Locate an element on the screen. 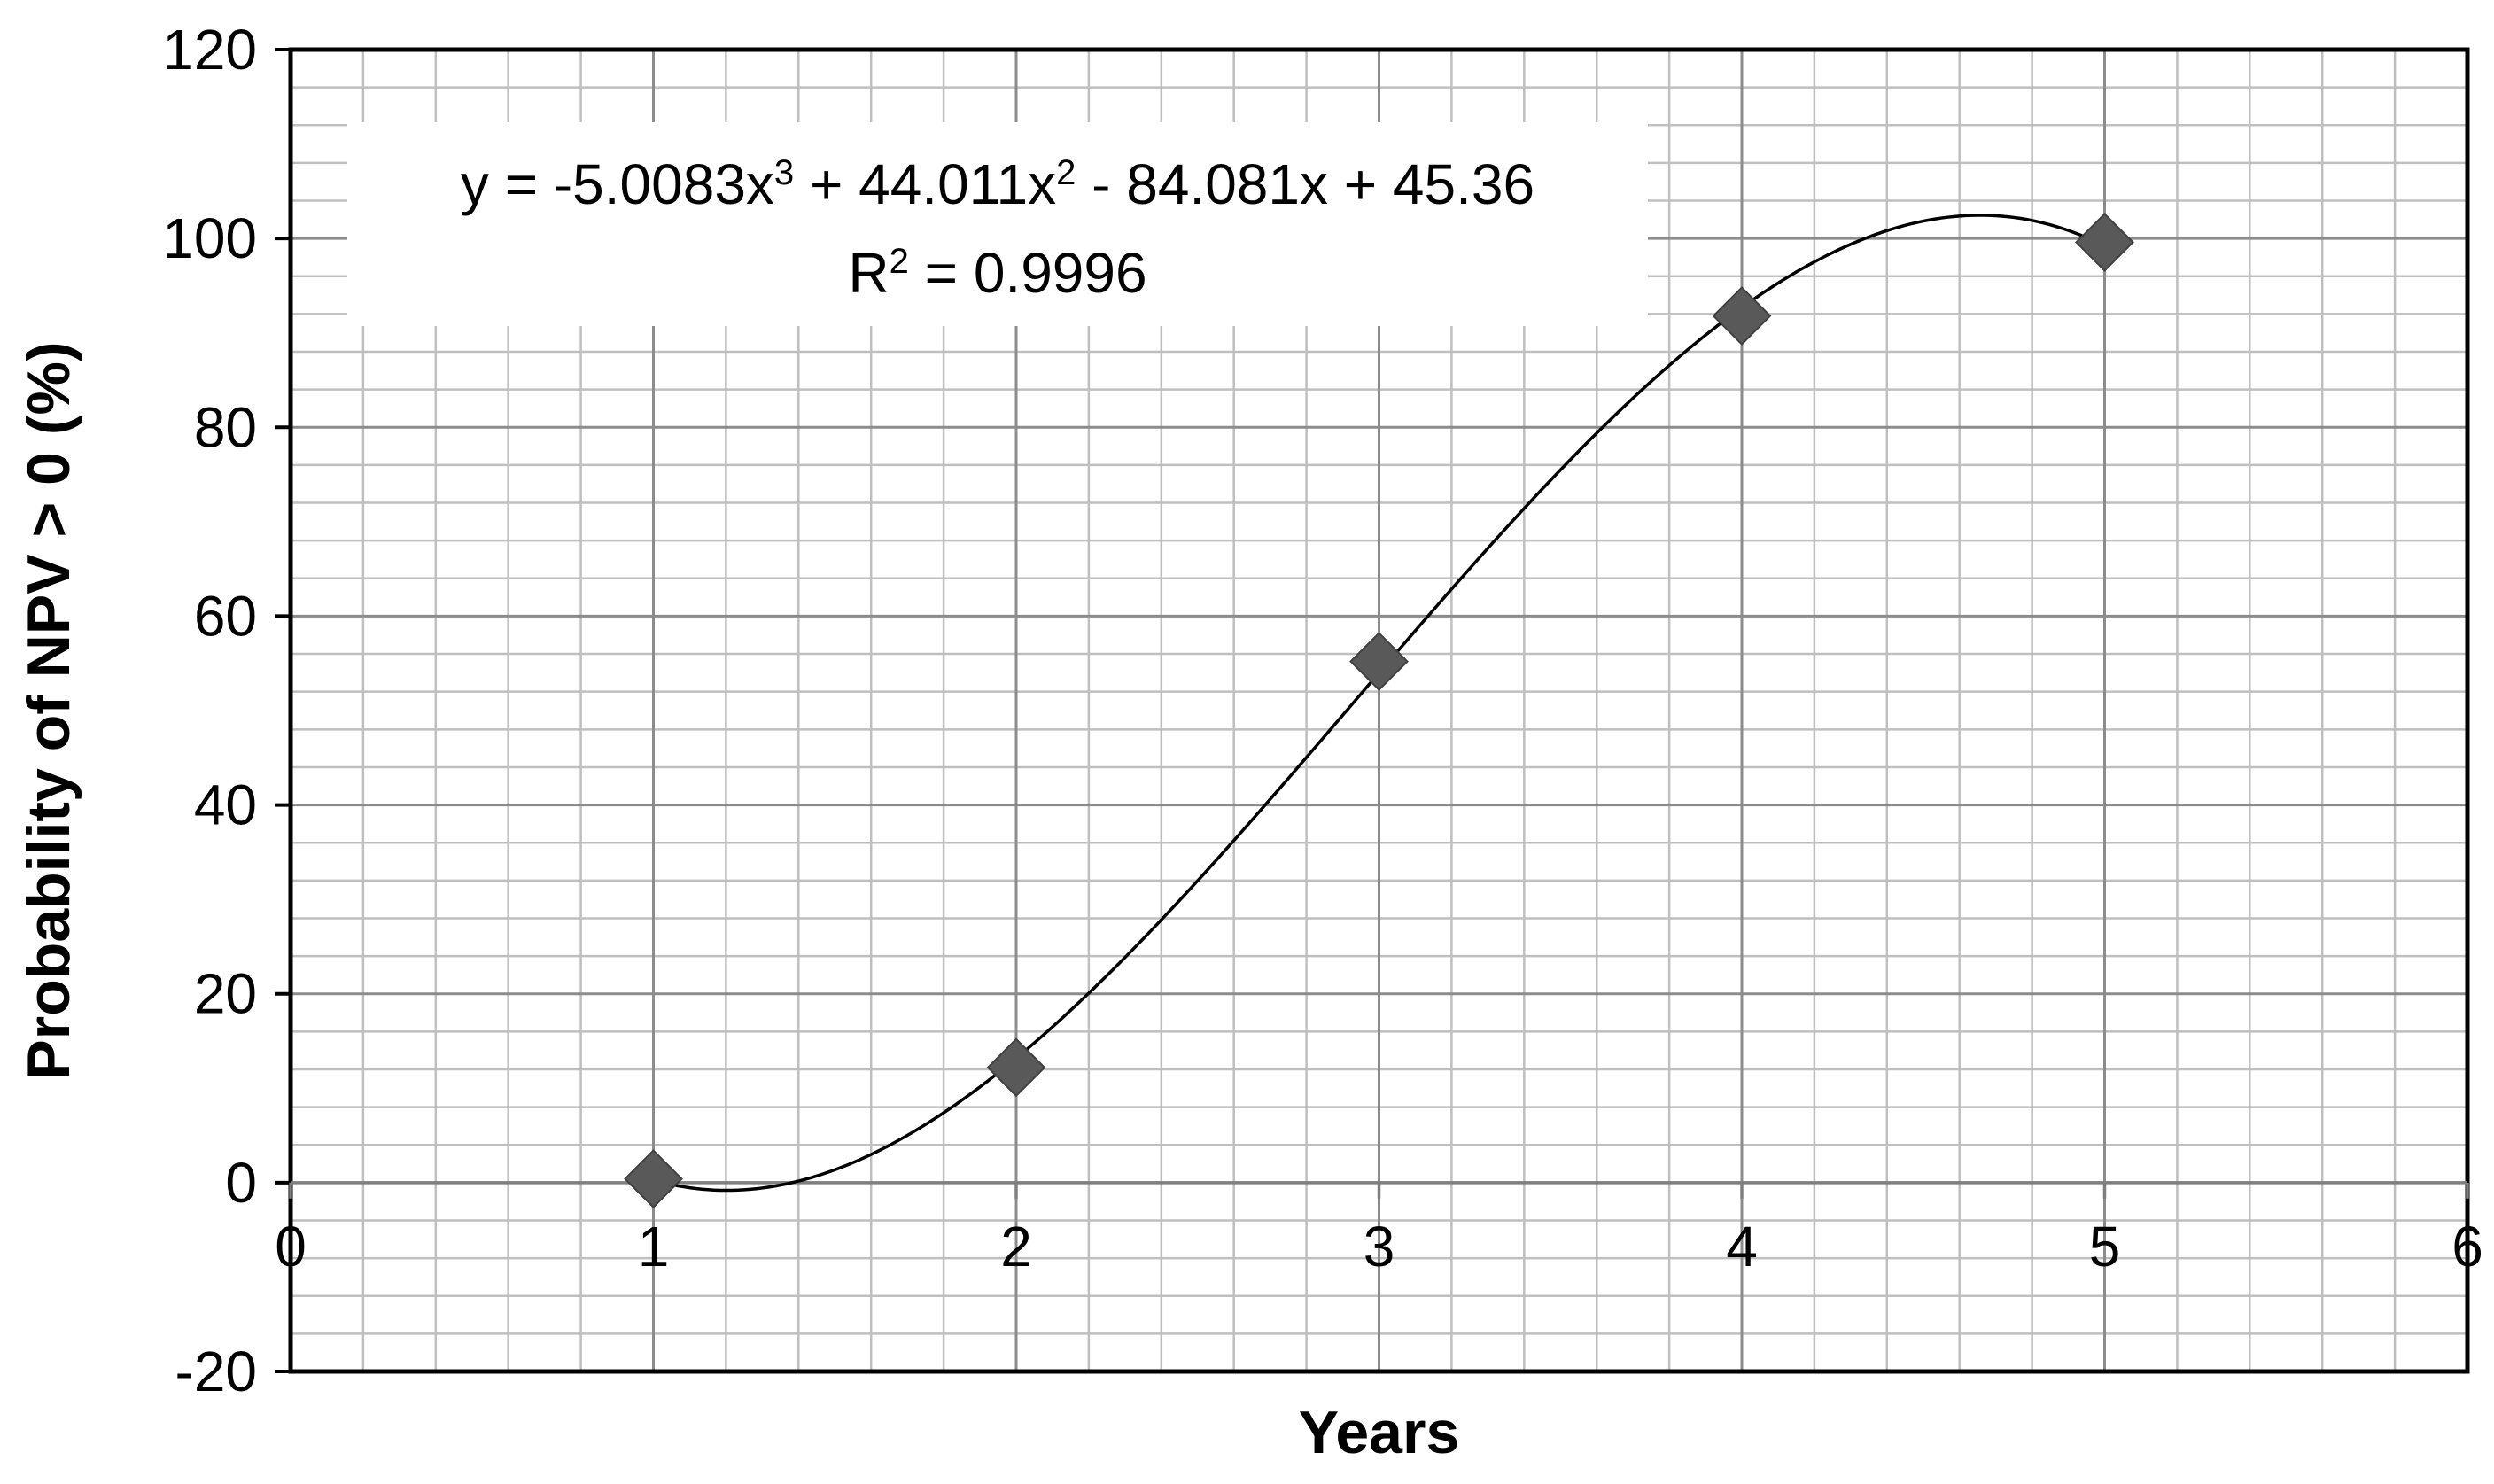 The image size is (2494, 1484). y-tick-label: 60 is located at coordinates (225, 616).